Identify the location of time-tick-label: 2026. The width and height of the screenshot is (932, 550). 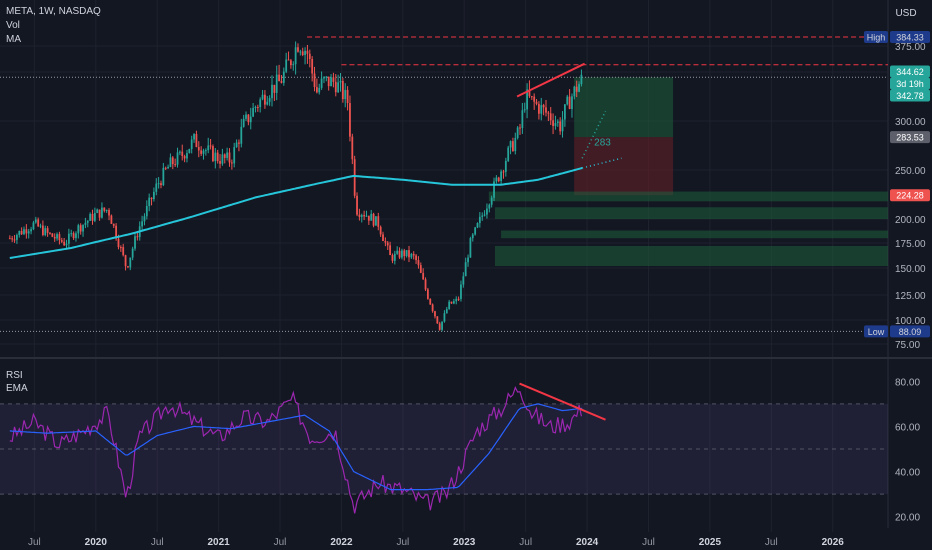
(833, 542).